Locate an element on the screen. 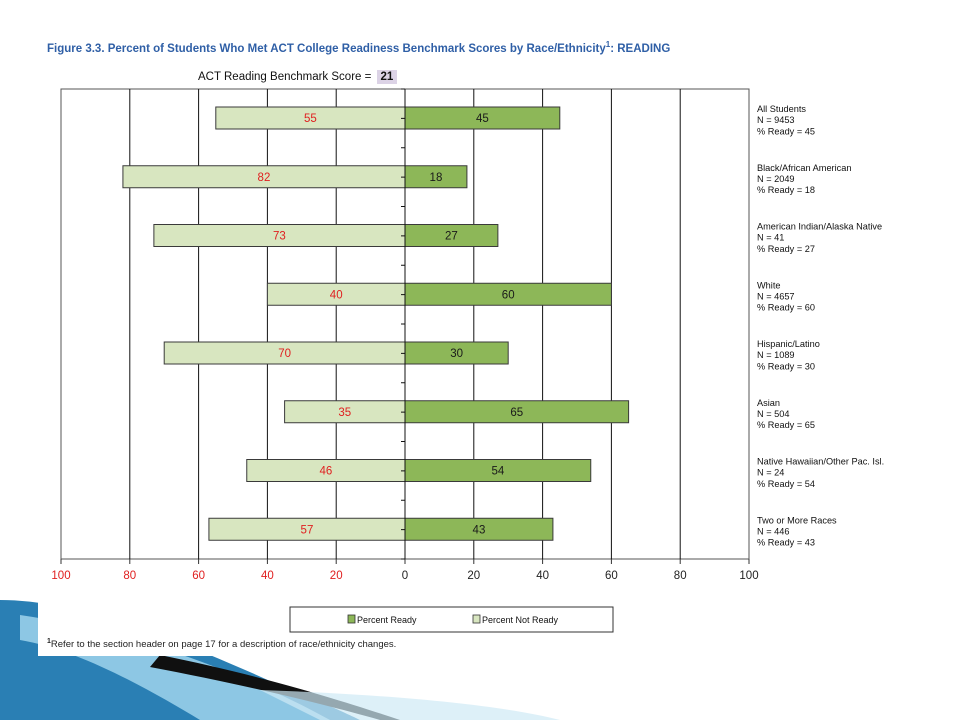 The height and width of the screenshot is (720, 960). category-label-line: N = 1089 is located at coordinates (776, 355).